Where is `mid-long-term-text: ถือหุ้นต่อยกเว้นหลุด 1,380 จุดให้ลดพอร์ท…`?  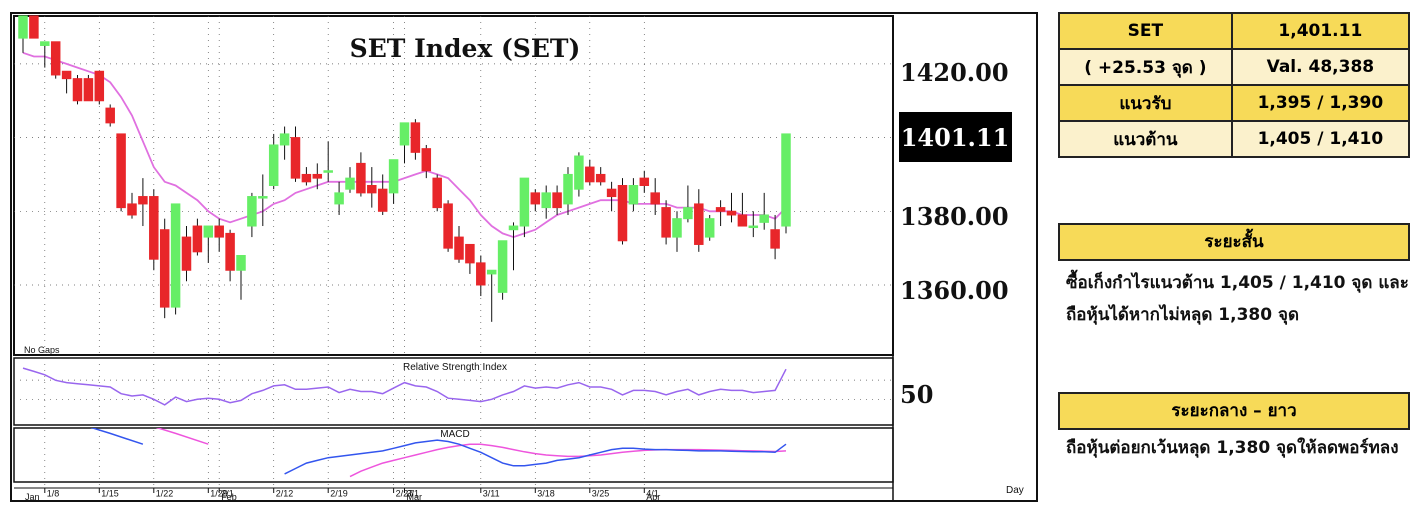
mid-long-term-text: ถือหุ้นต่อยกเว้นหลุด 1,380 จุดให้ลดพอร์ท… is located at coordinates (1232, 448).